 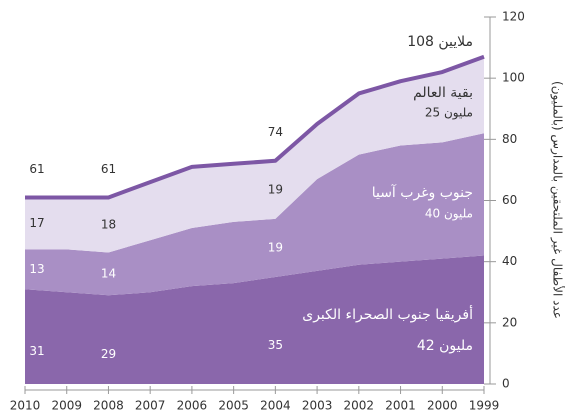 I want to click on x-tick-label: 2000, so click(x=442, y=406).